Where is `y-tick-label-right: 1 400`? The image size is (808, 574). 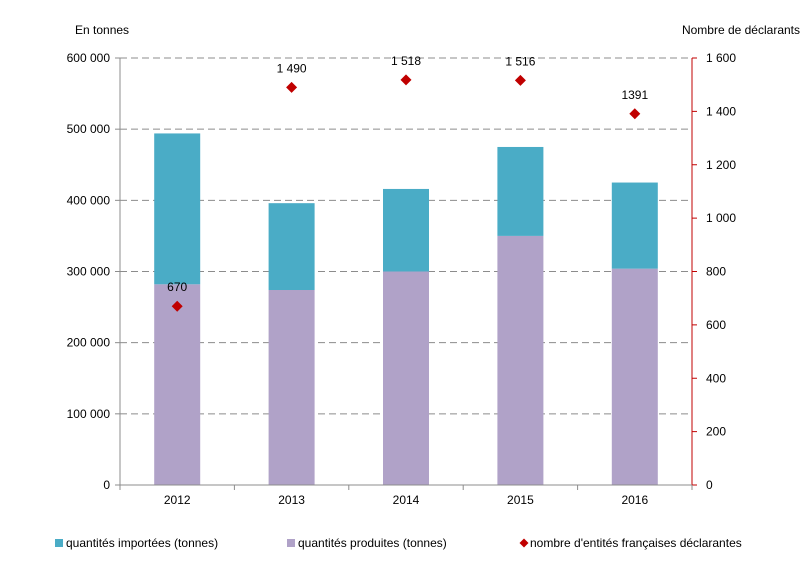
y-tick-label-right: 1 400 is located at coordinates (721, 111).